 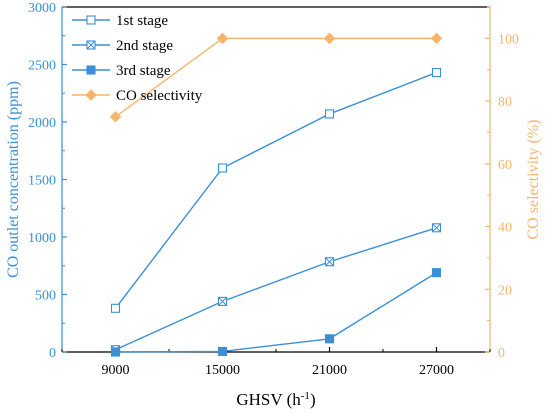 I want to click on legend-item: CO selectivity, so click(x=137, y=96).